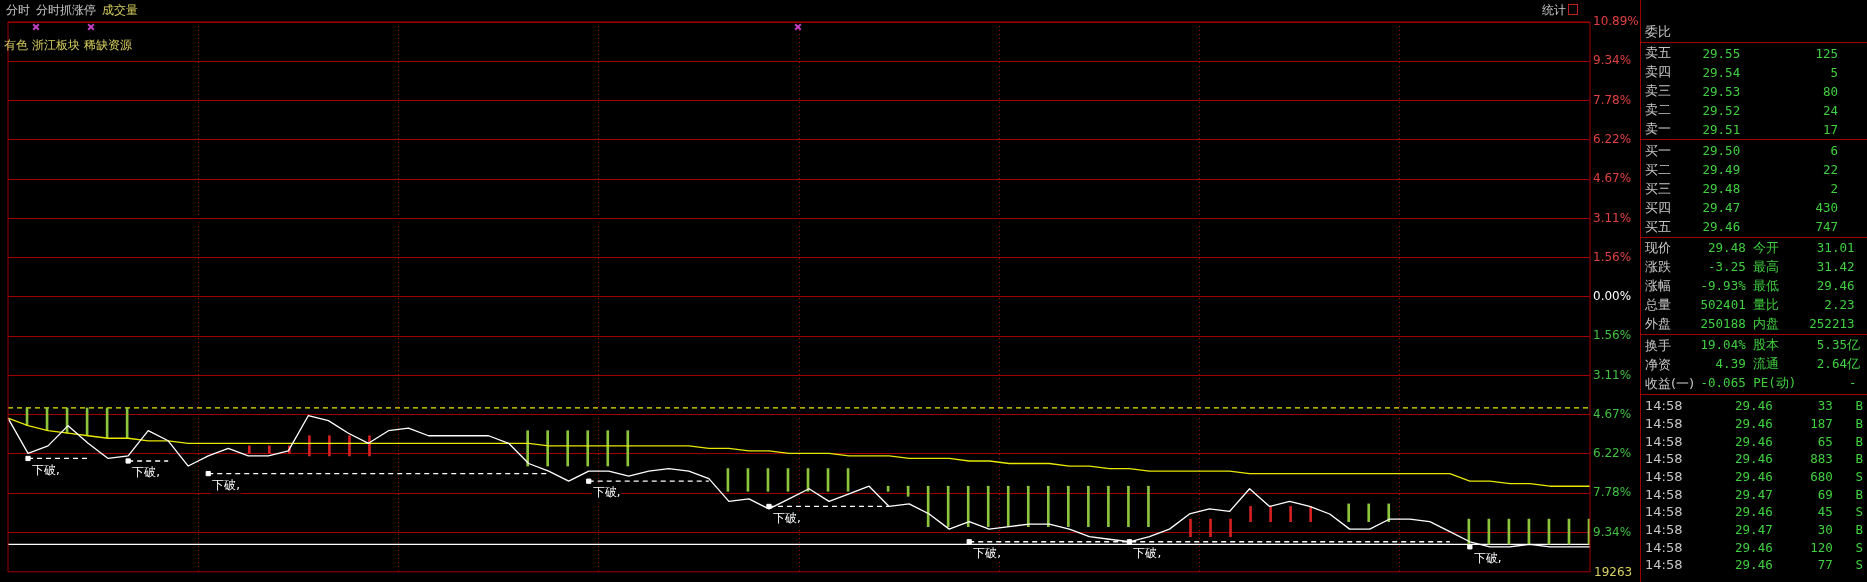  I want to click on text: 14:58 29.46 187 B, so click(1754, 423).